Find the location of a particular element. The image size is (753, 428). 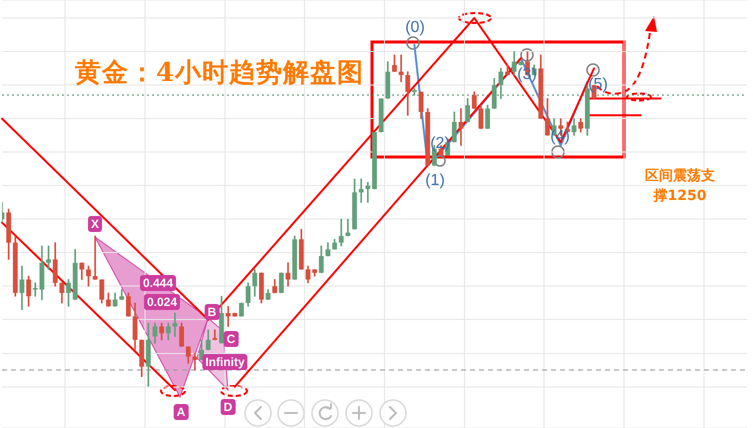

annotation: Infinity is located at coordinates (225, 362).